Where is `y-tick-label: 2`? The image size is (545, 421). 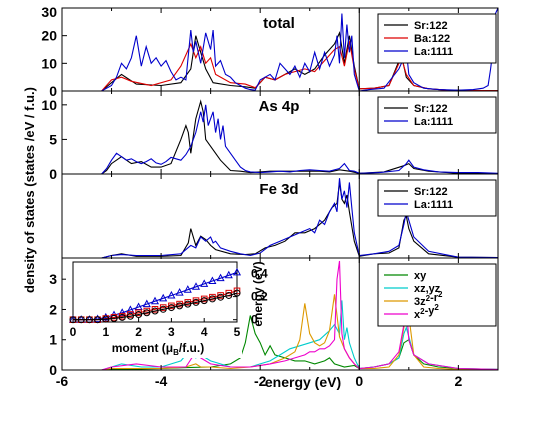 y-tick-label: 2 is located at coordinates (53, 309).